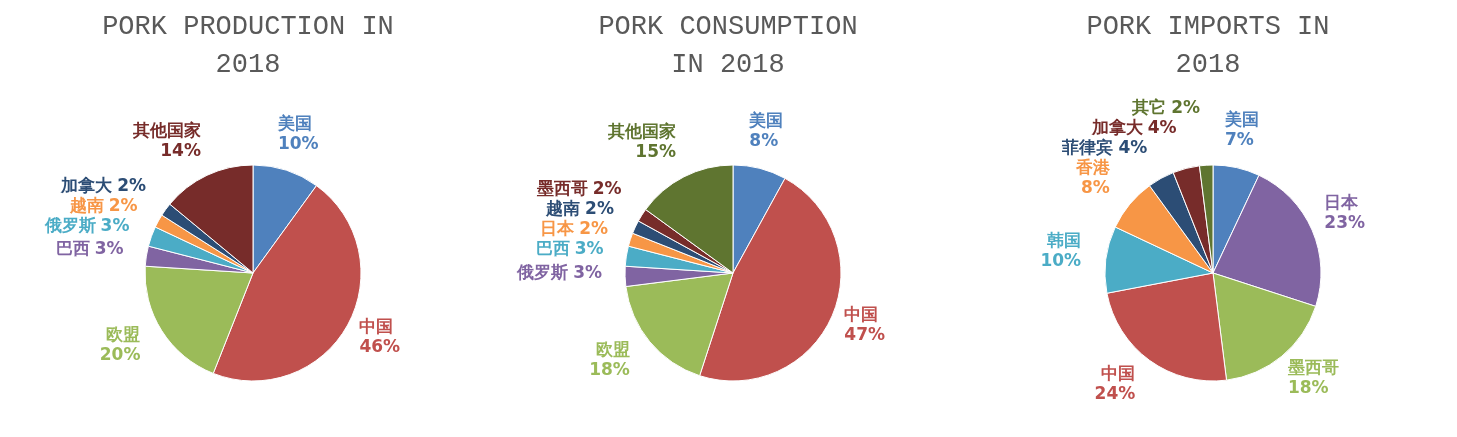 This screenshot has height=437, width=1457. What do you see at coordinates (380, 346) in the screenshot?
I see `data-label: 46%` at bounding box center [380, 346].